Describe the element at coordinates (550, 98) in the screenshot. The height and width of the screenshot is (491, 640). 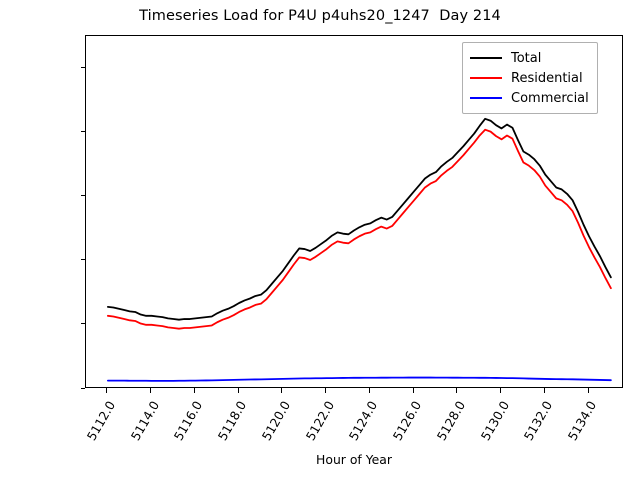
I see `legend-label: Commercial` at that location.